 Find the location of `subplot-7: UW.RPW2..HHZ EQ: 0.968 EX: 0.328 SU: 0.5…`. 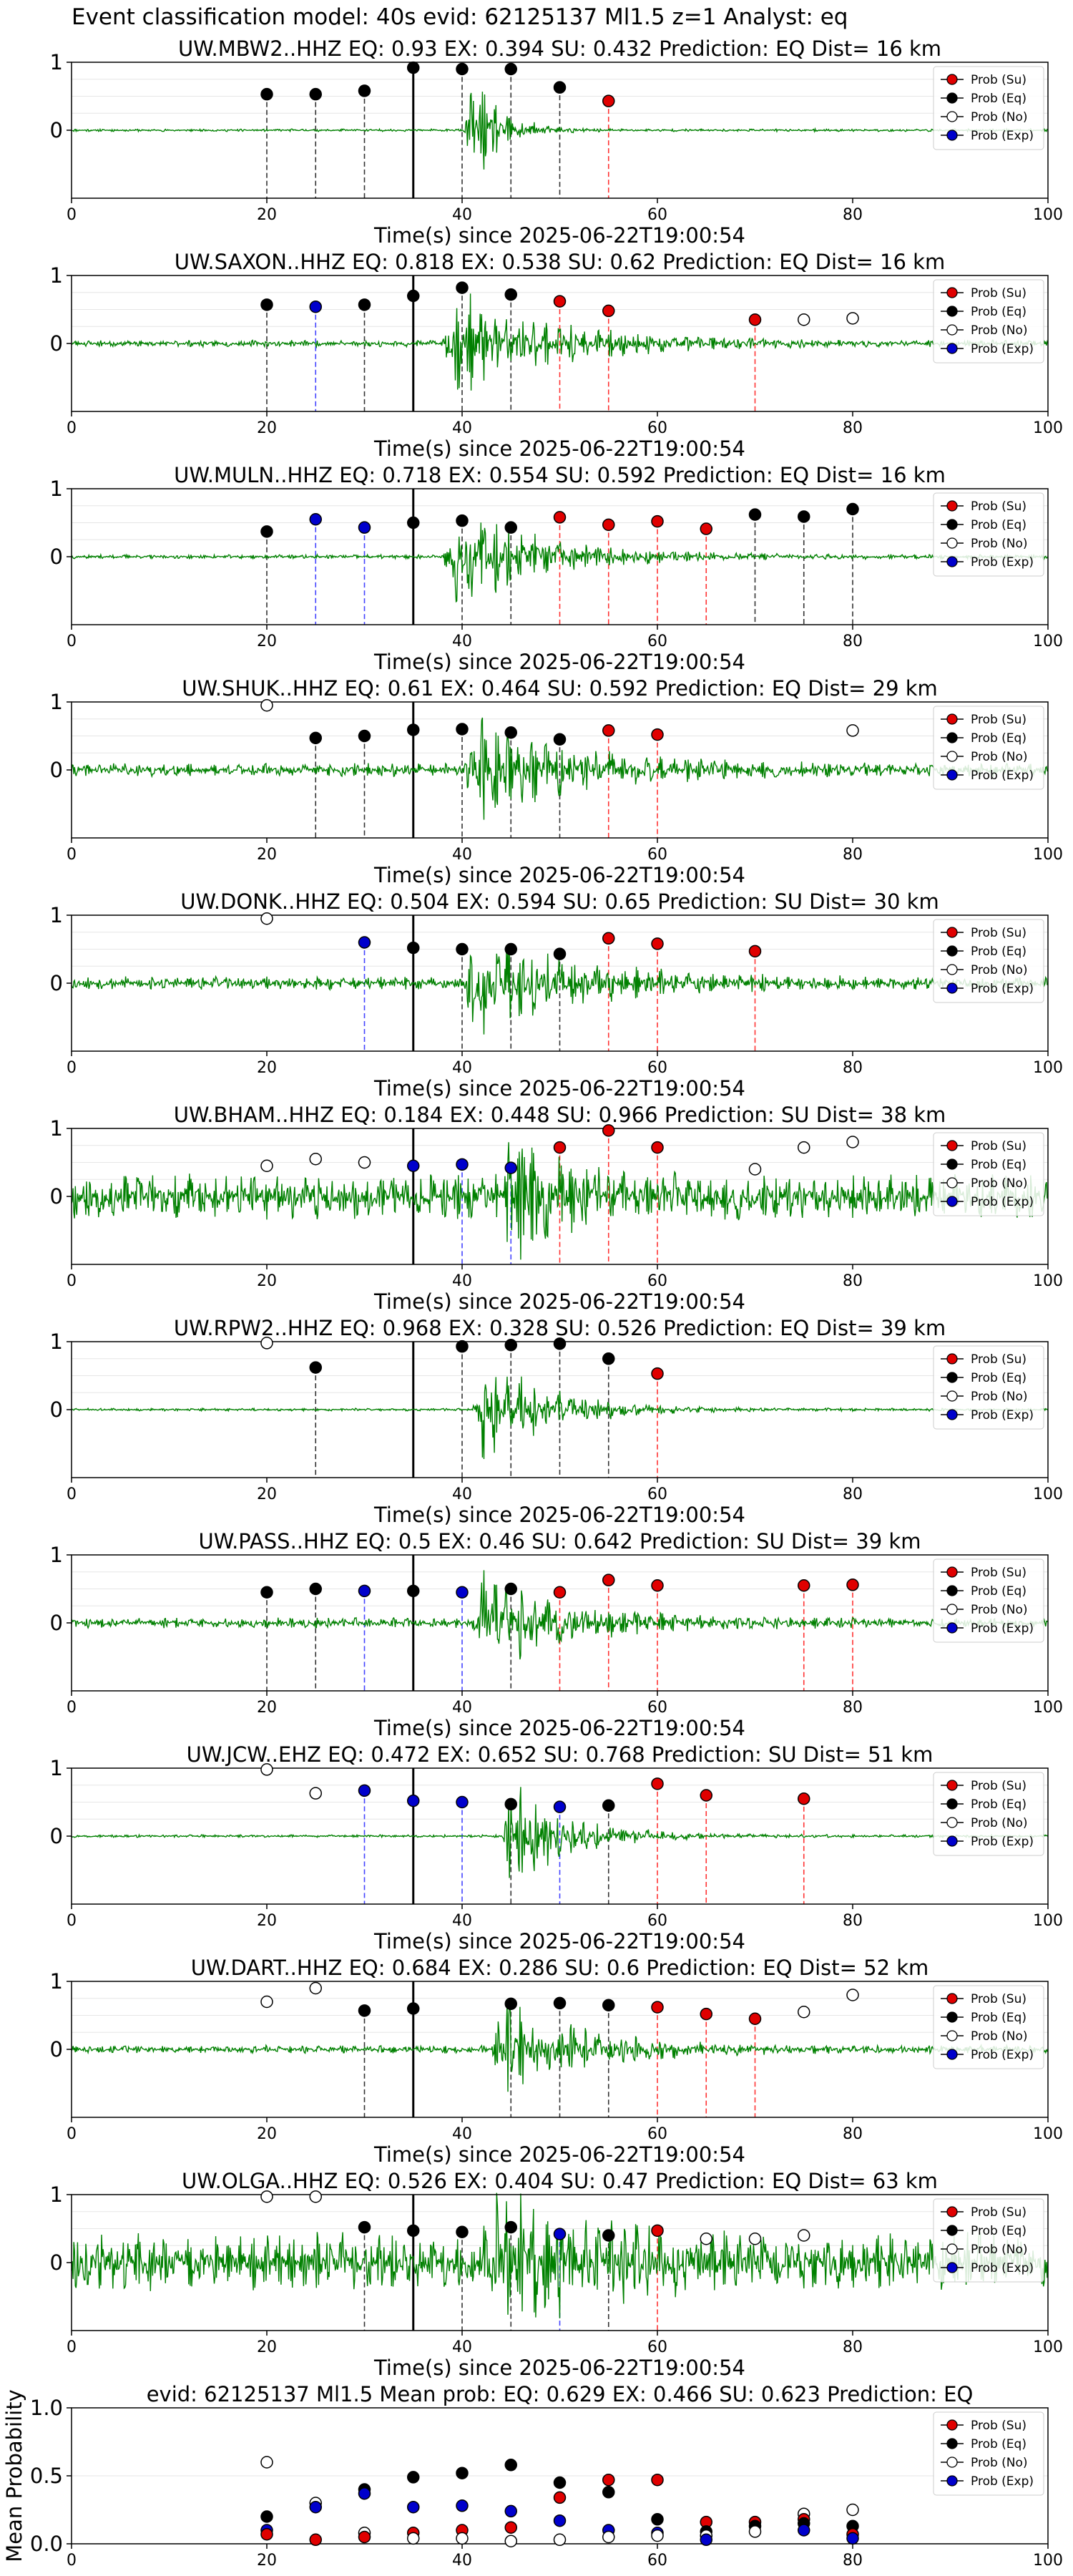

subplot-7: UW.RPW2..HHZ EQ: 0.968 EX: 0.328 SU: 0.5… is located at coordinates (556, 1421).